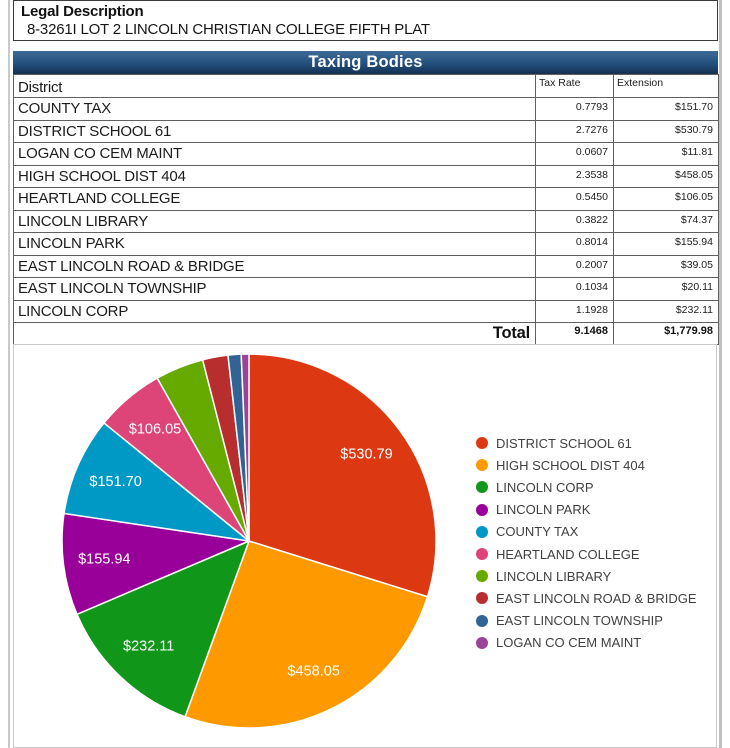 Image resolution: width=730 pixels, height=748 pixels. What do you see at coordinates (568, 554) in the screenshot?
I see `legend-label: HEARTLAND COLLEGE` at bounding box center [568, 554].